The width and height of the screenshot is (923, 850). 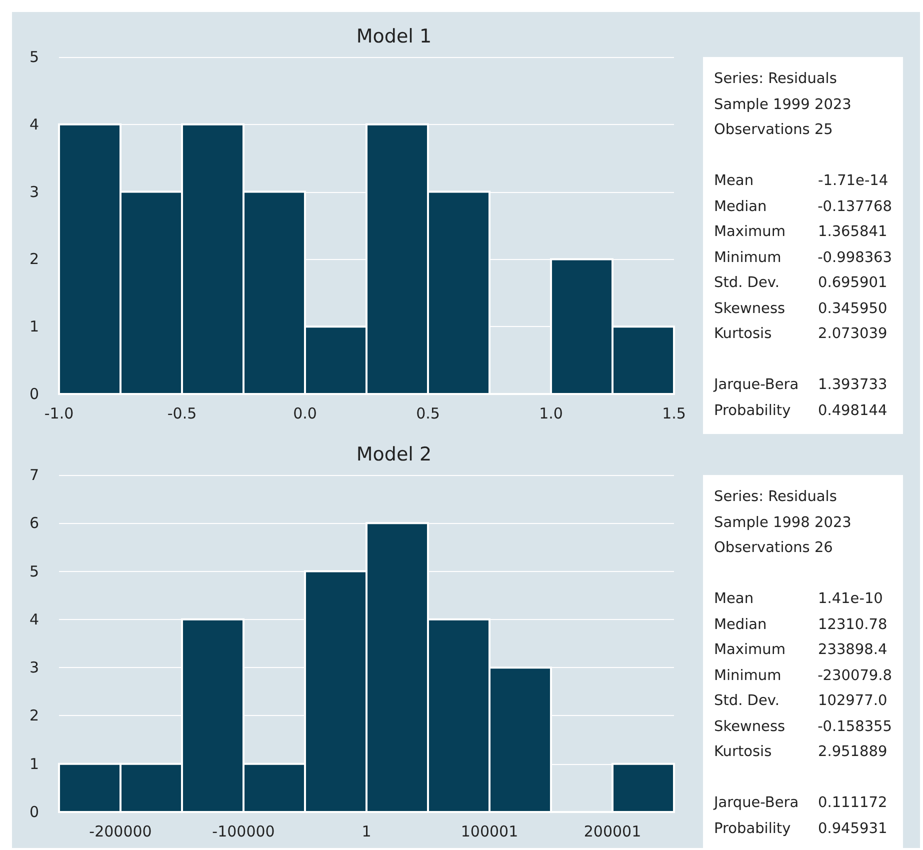 What do you see at coordinates (613, 831) in the screenshot?
I see `x-tick-label: 200001` at bounding box center [613, 831].